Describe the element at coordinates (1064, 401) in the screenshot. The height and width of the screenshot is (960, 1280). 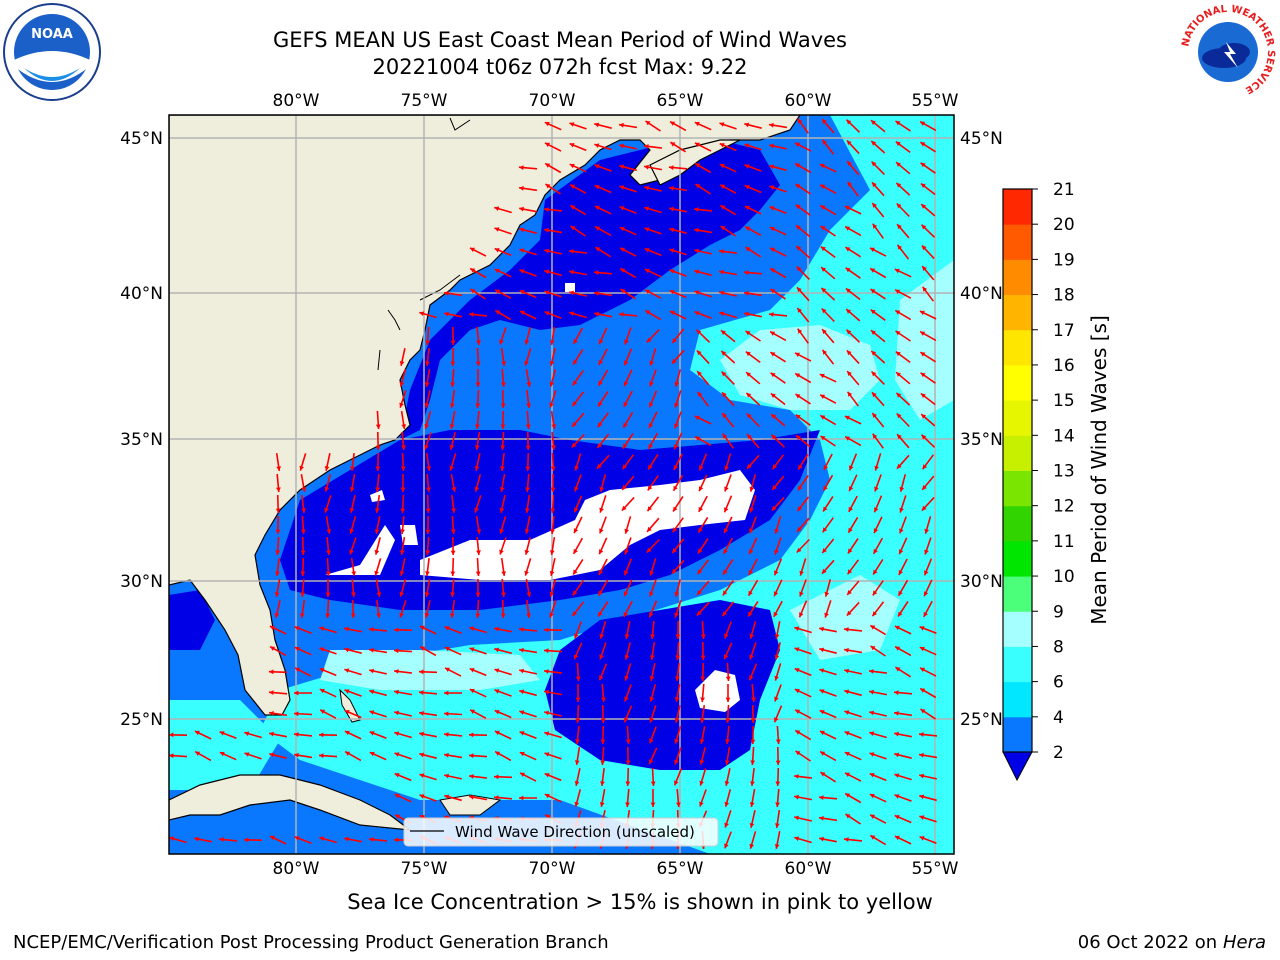
I see `colorbar-tick-label: 15` at that location.